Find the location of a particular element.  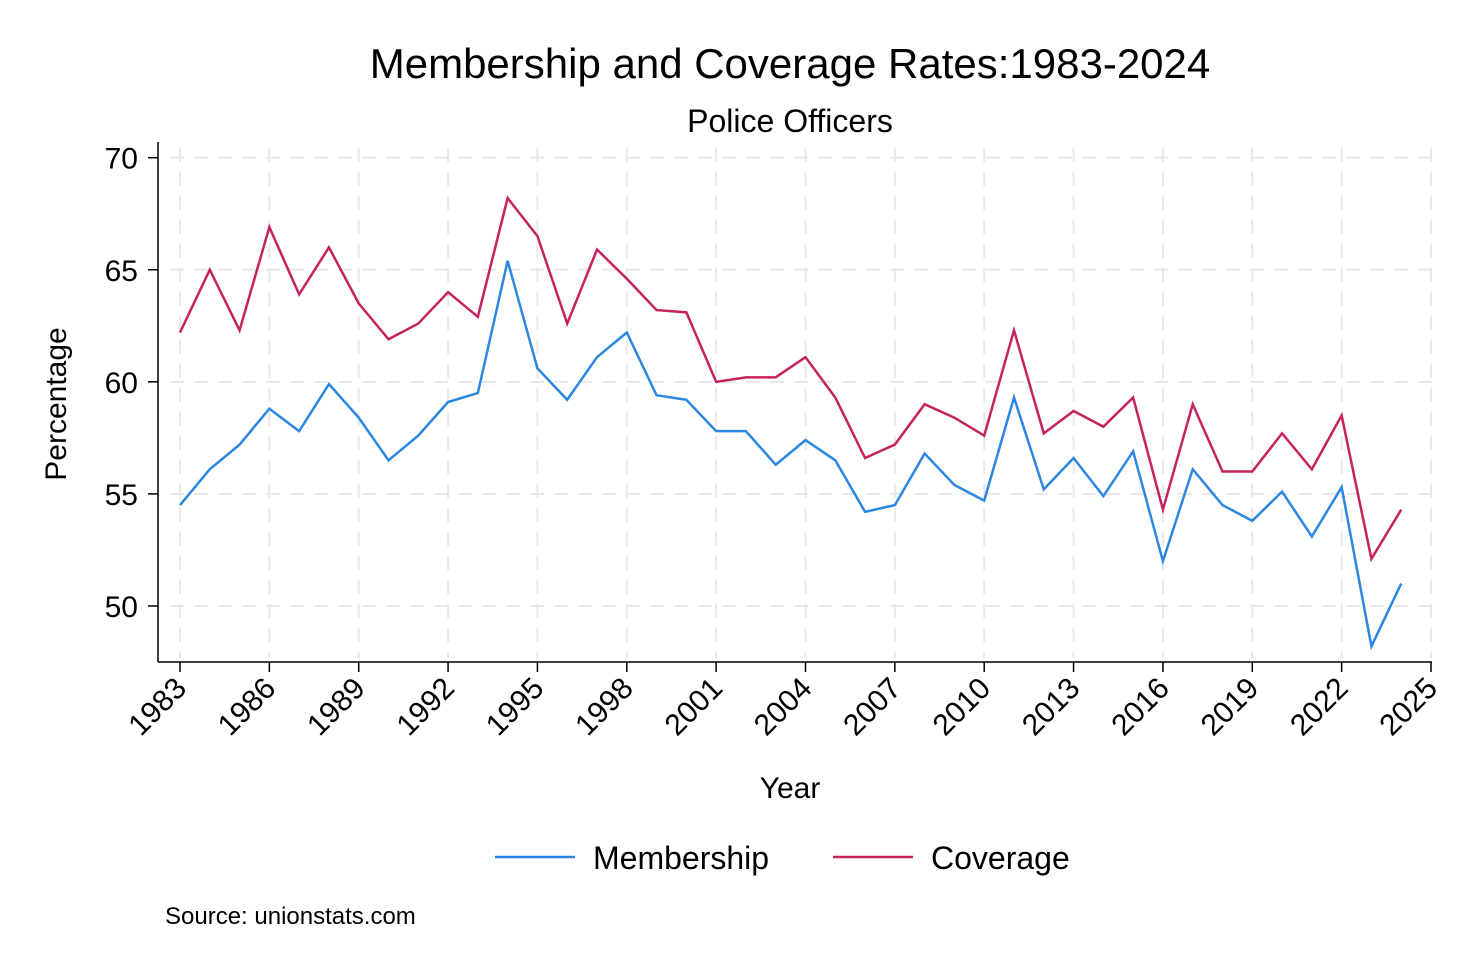

x-axis-label: Year is located at coordinates (790, 788).